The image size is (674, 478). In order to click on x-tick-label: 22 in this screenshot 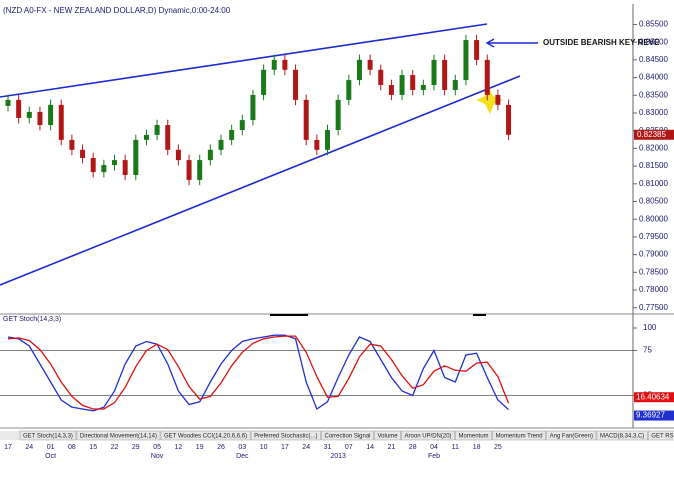, I will do `click(115, 447)`.